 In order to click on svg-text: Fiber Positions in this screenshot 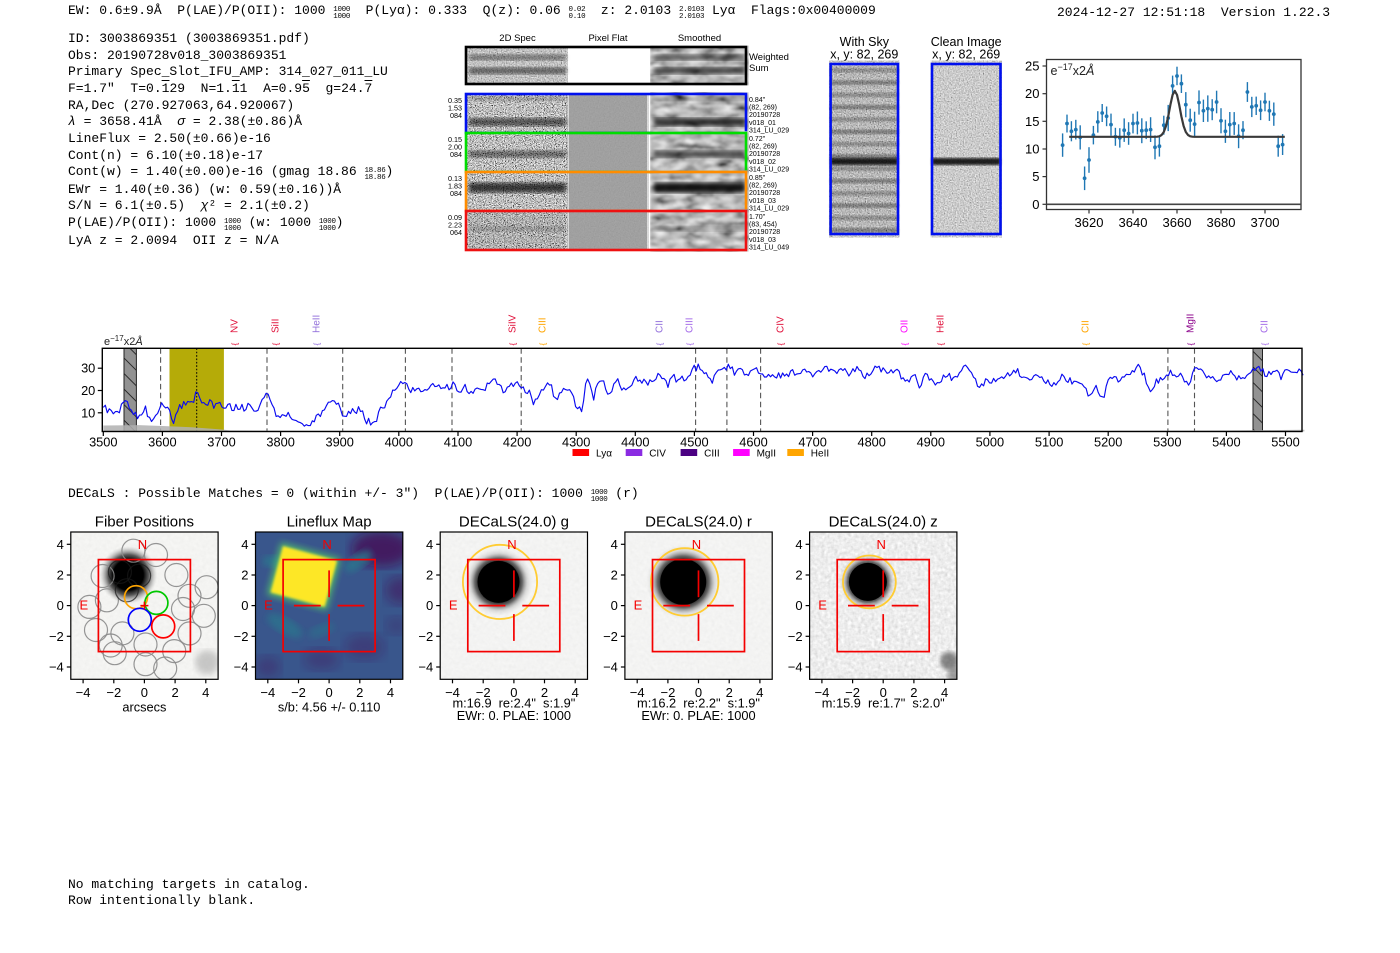, I will do `click(144, 522)`.